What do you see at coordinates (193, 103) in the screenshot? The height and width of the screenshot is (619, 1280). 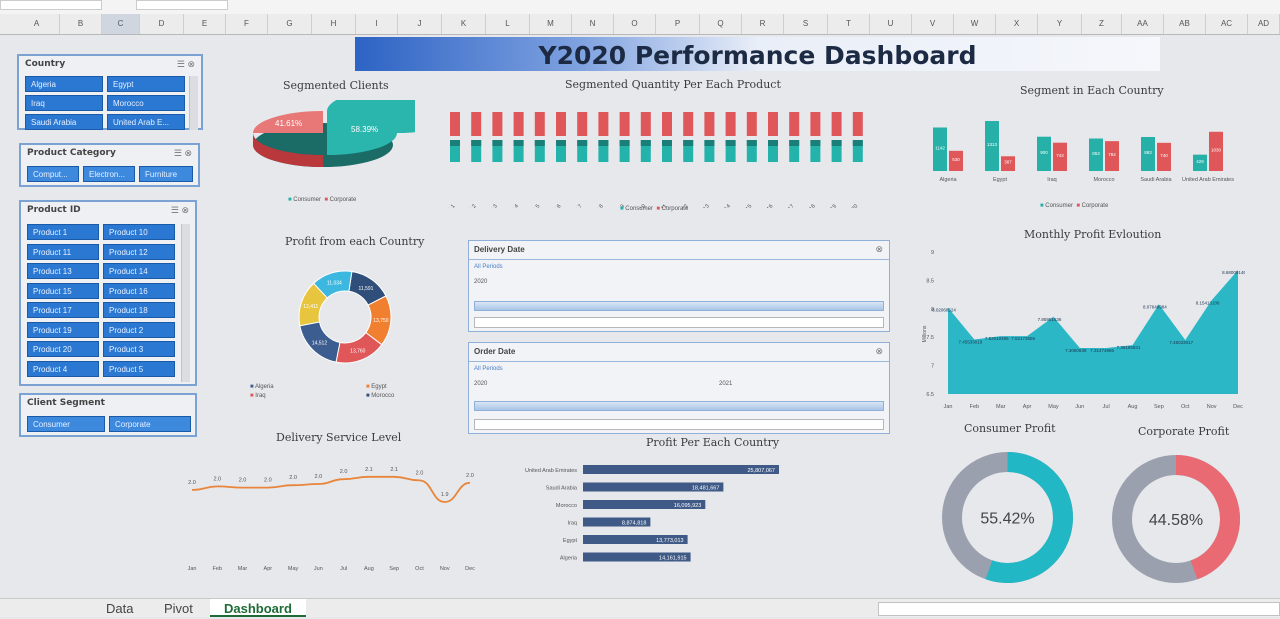 I see `country-slicer-scrollbar` at bounding box center [193, 103].